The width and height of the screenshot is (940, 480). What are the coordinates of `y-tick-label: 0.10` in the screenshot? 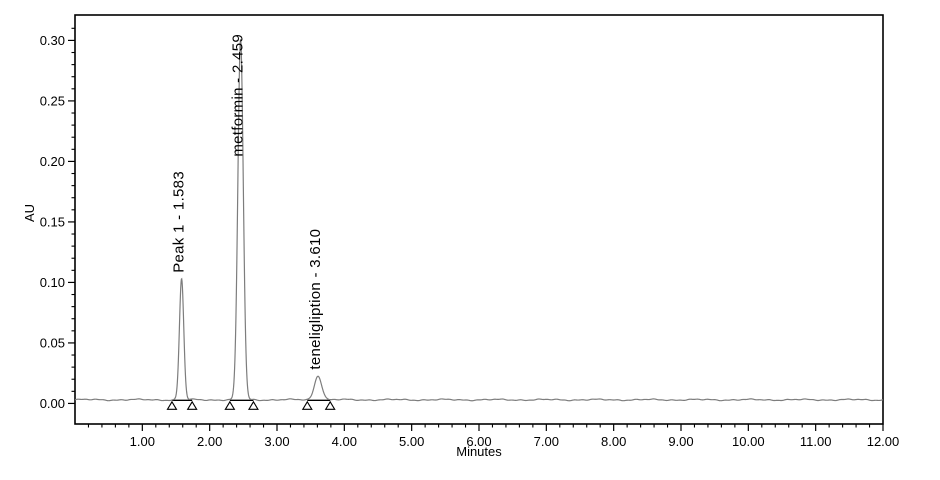 It's located at (52, 282).